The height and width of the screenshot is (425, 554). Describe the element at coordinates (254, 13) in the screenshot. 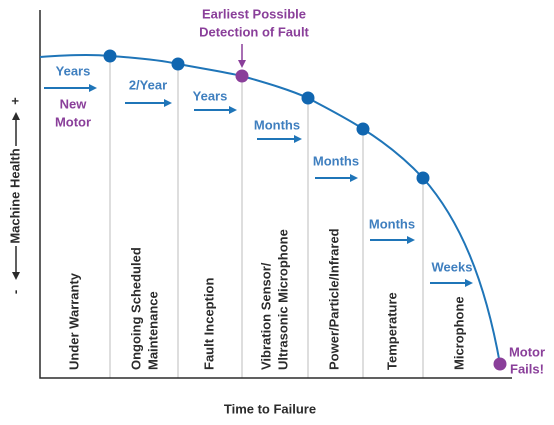

I see `detection-annotation: Earliest Possible` at that location.